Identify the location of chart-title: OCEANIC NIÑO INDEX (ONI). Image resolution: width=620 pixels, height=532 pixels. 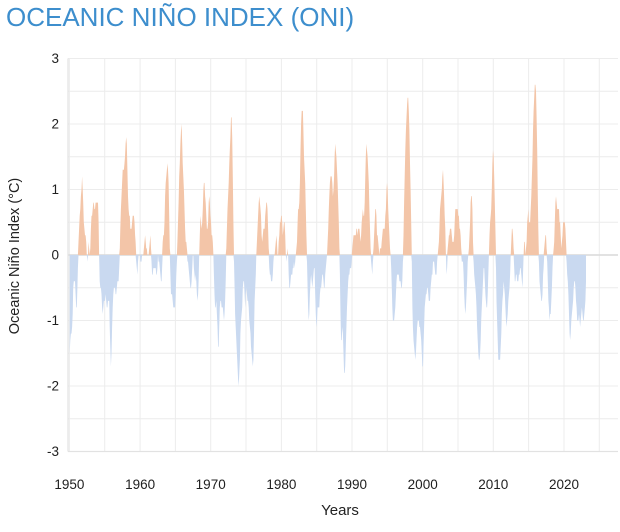
(180, 17).